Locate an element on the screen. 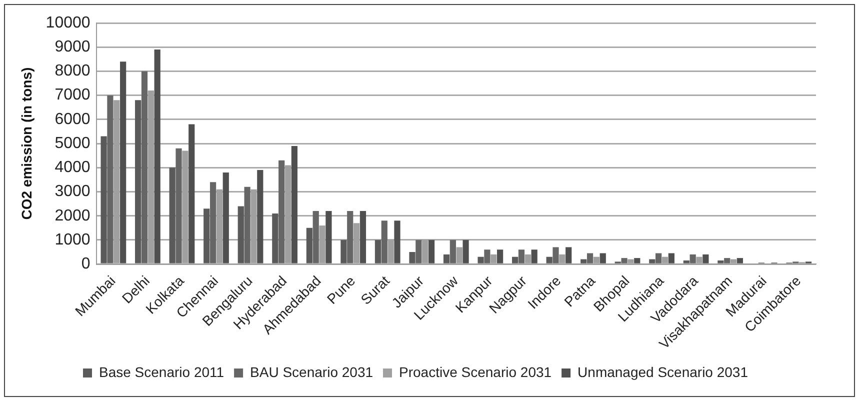 This screenshot has width=861, height=403. y-tick-label: 6000 is located at coordinates (72, 119).